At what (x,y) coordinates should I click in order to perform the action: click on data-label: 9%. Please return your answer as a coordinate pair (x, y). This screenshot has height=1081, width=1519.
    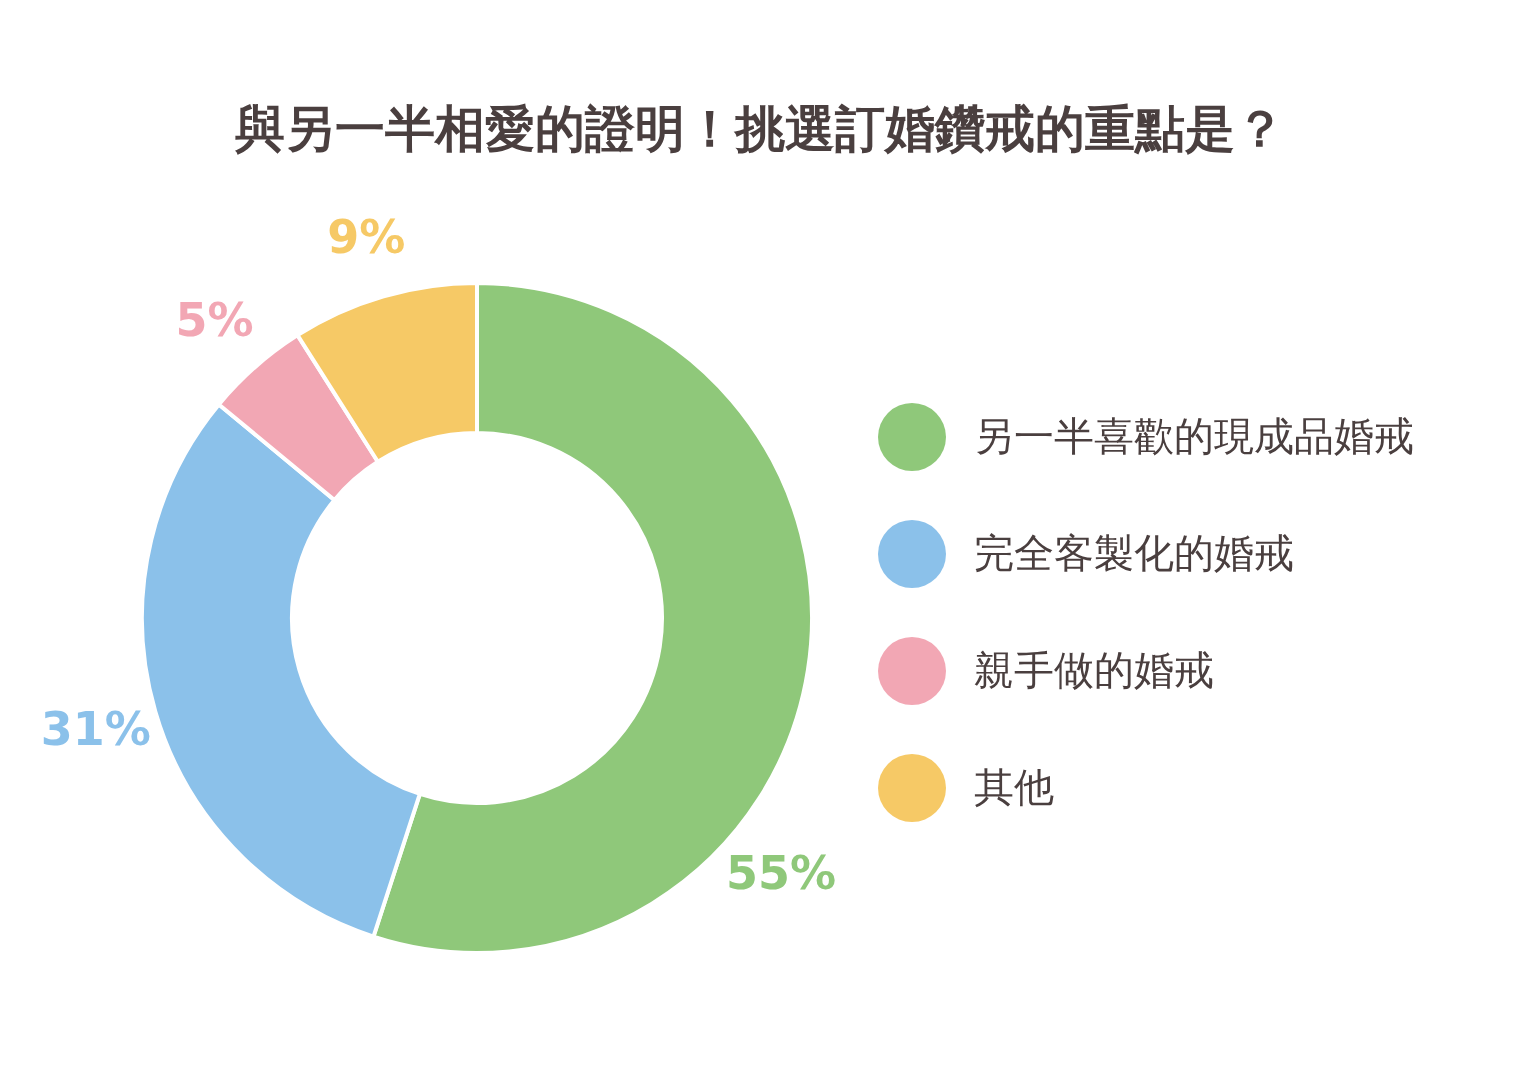
    Looking at the image, I should click on (366, 236).